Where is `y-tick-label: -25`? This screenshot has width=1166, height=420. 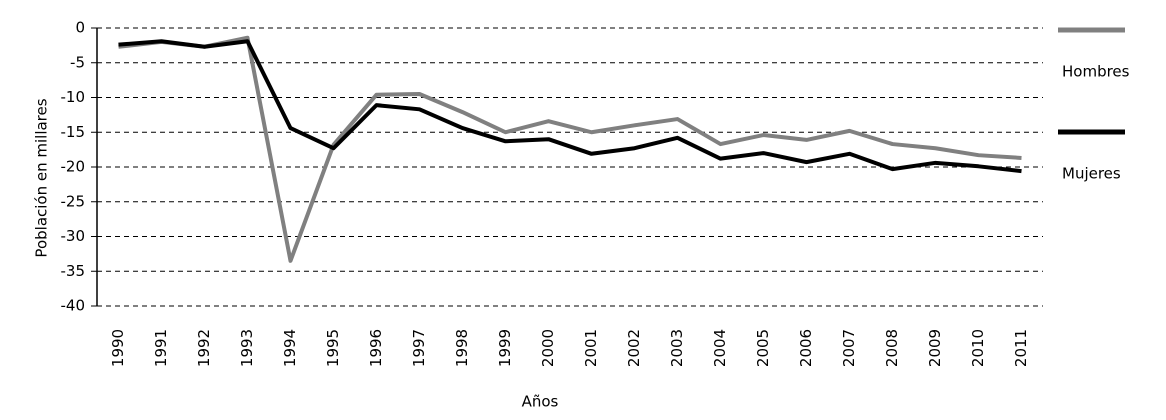
y-tick-label: -25 is located at coordinates (73, 201).